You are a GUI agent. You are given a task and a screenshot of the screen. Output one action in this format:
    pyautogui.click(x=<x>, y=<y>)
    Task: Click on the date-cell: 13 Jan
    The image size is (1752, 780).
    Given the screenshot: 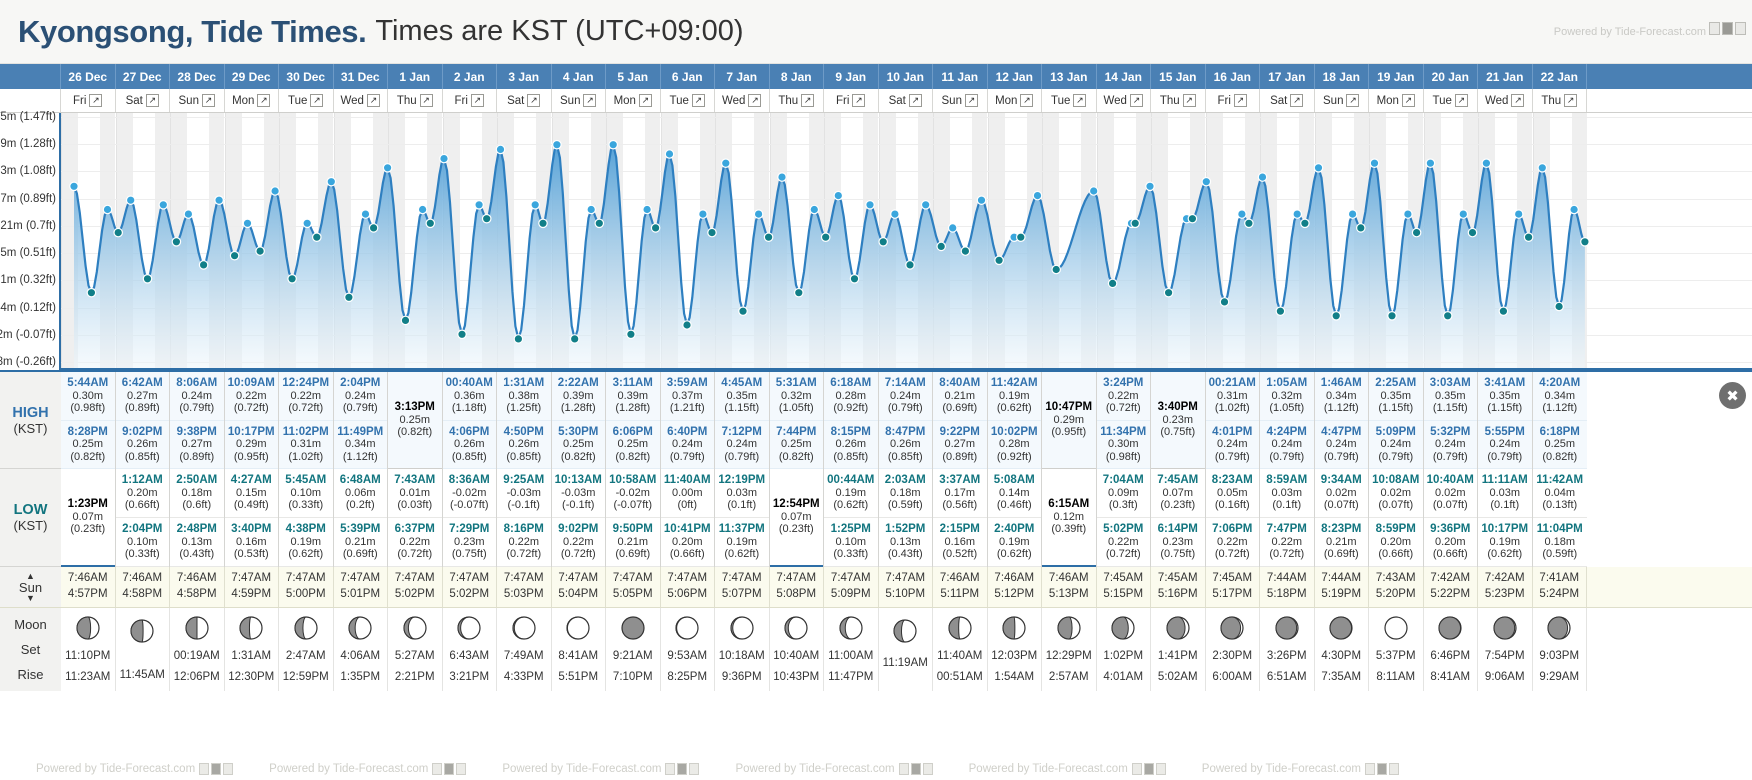 What is the action you would take?
    pyautogui.click(x=1069, y=76)
    